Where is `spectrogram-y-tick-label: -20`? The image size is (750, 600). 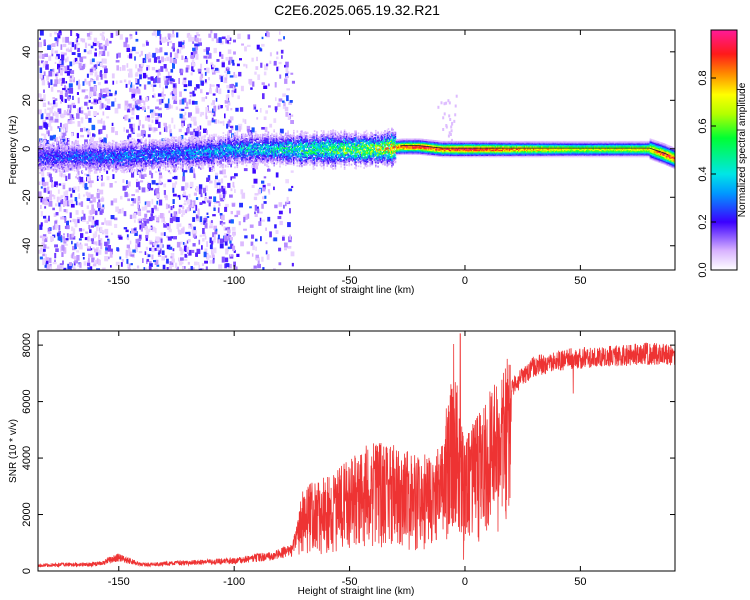 spectrogram-y-tick-label: -20 is located at coordinates (27, 197).